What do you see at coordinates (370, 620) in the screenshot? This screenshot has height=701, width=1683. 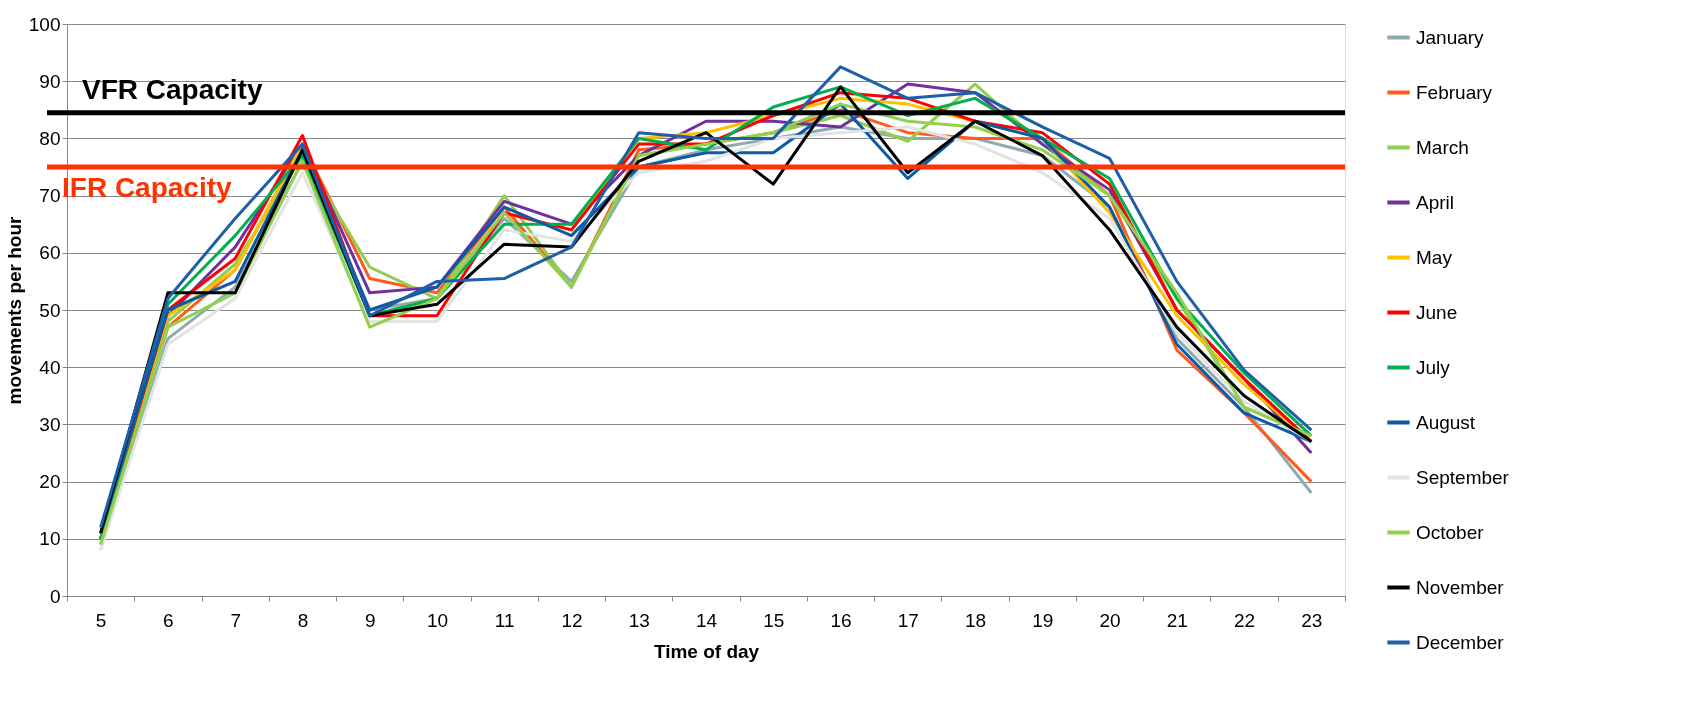 I see `x-tick-label: 9` at bounding box center [370, 620].